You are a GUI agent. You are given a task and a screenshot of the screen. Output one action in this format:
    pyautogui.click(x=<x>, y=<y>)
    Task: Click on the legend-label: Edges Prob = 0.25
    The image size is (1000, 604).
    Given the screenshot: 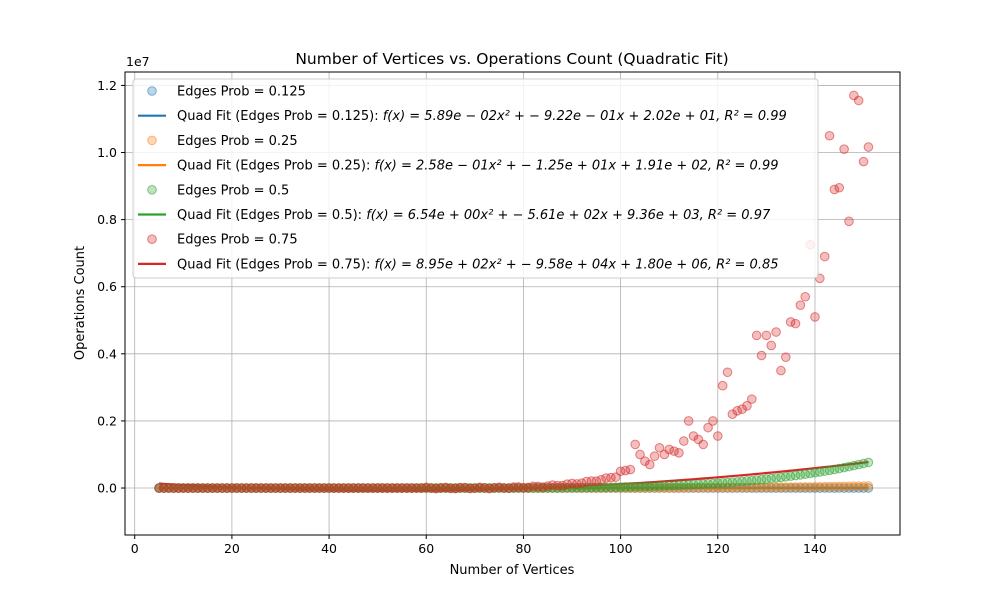 What is the action you would take?
    pyautogui.click(x=237, y=141)
    